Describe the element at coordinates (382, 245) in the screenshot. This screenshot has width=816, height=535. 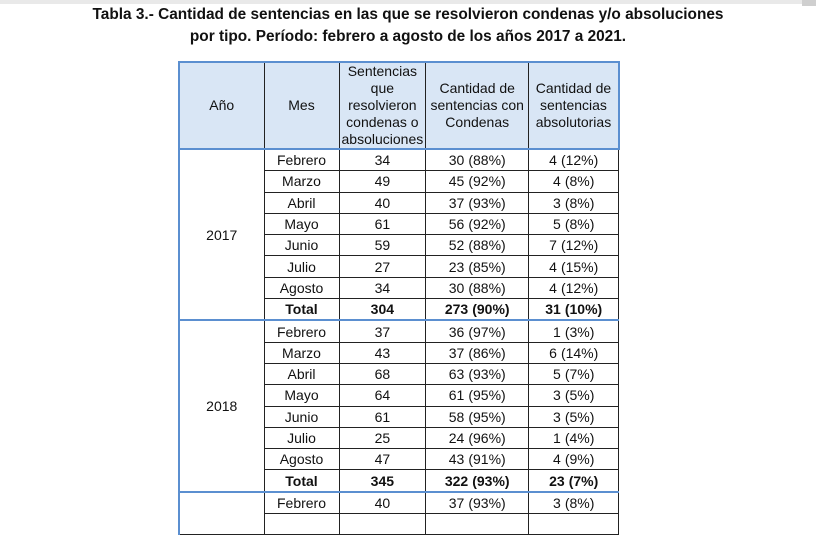
I see `total-sentences-cell: 59` at that location.